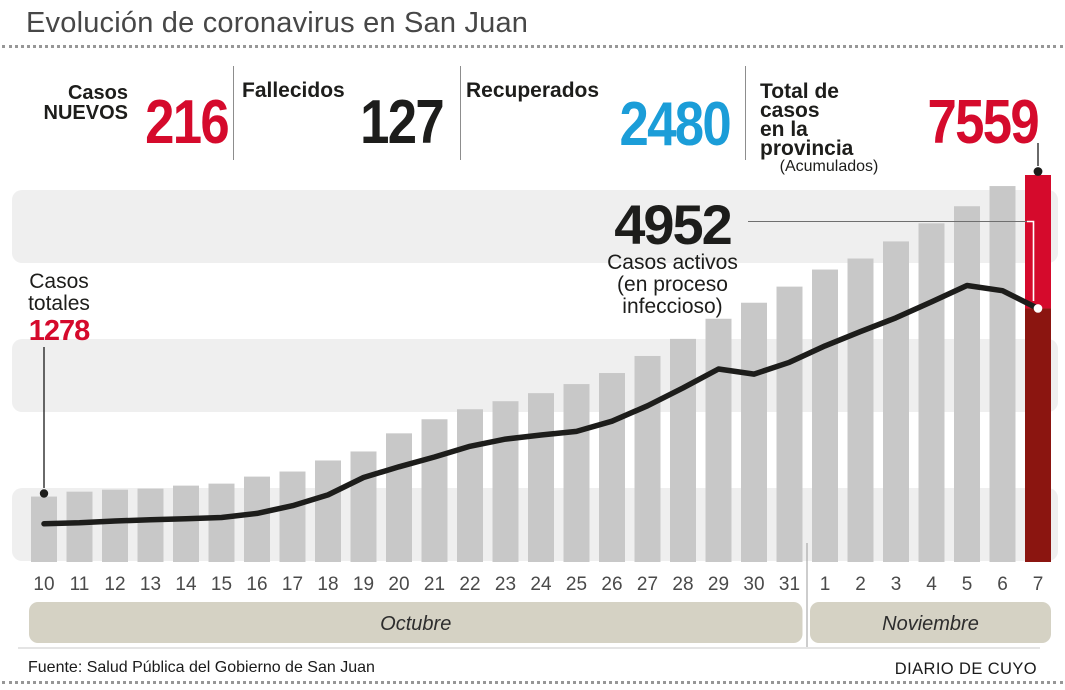 Image resolution: width=1065 pixels, height=690 pixels. Describe the element at coordinates (829, 166) in the screenshot. I see `total-cases-sublabel: (Acumulados)` at that location.